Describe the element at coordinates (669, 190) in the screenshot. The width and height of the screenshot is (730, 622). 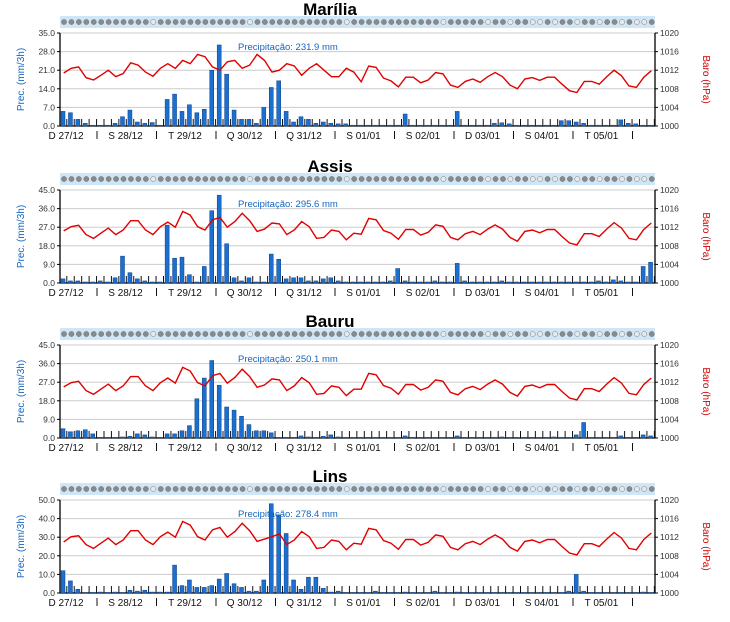
I see `y2-tick-label: 1020` at that location.